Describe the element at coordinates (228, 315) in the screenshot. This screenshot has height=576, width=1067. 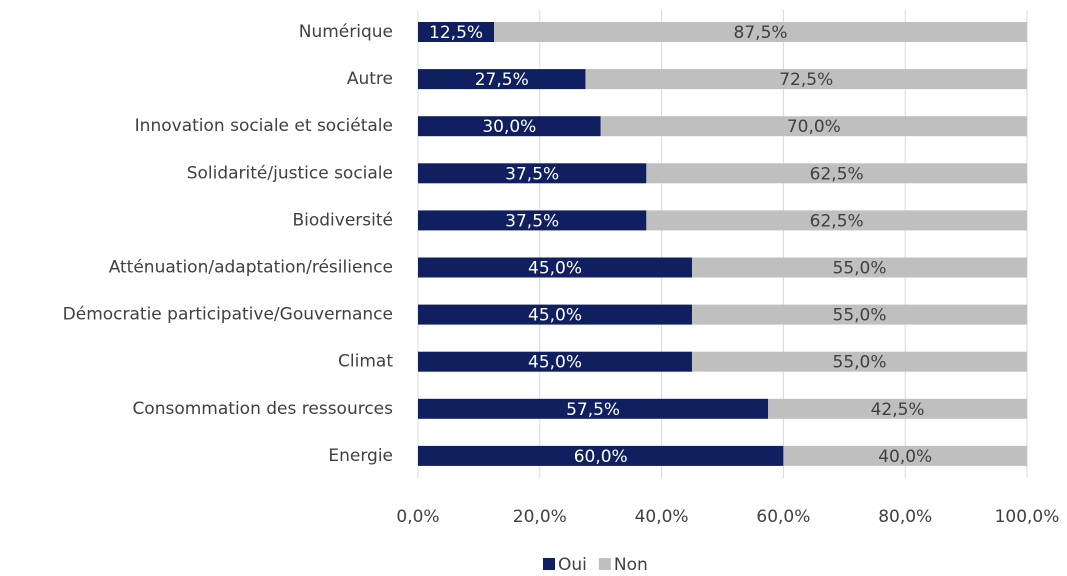
I see `y-tick-label: Démocratie participative/Gouvernance` at that location.